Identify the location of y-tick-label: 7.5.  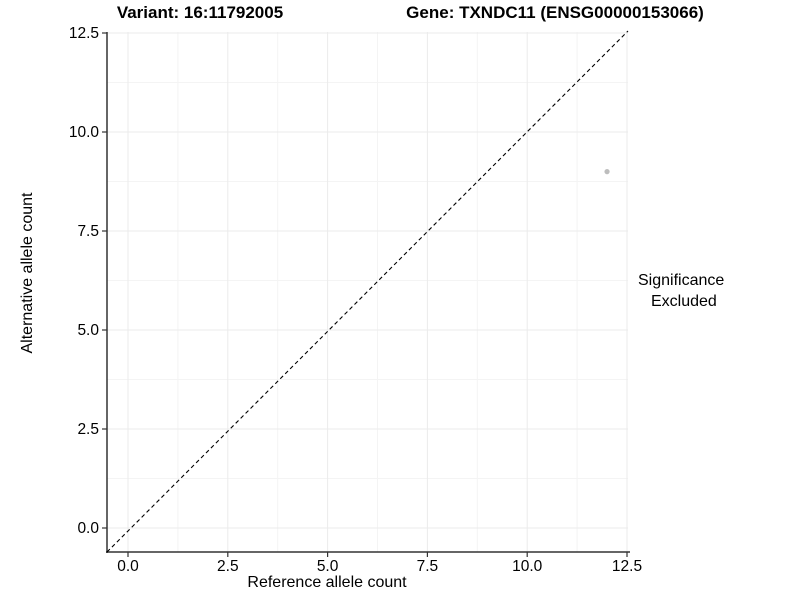
(88, 231).